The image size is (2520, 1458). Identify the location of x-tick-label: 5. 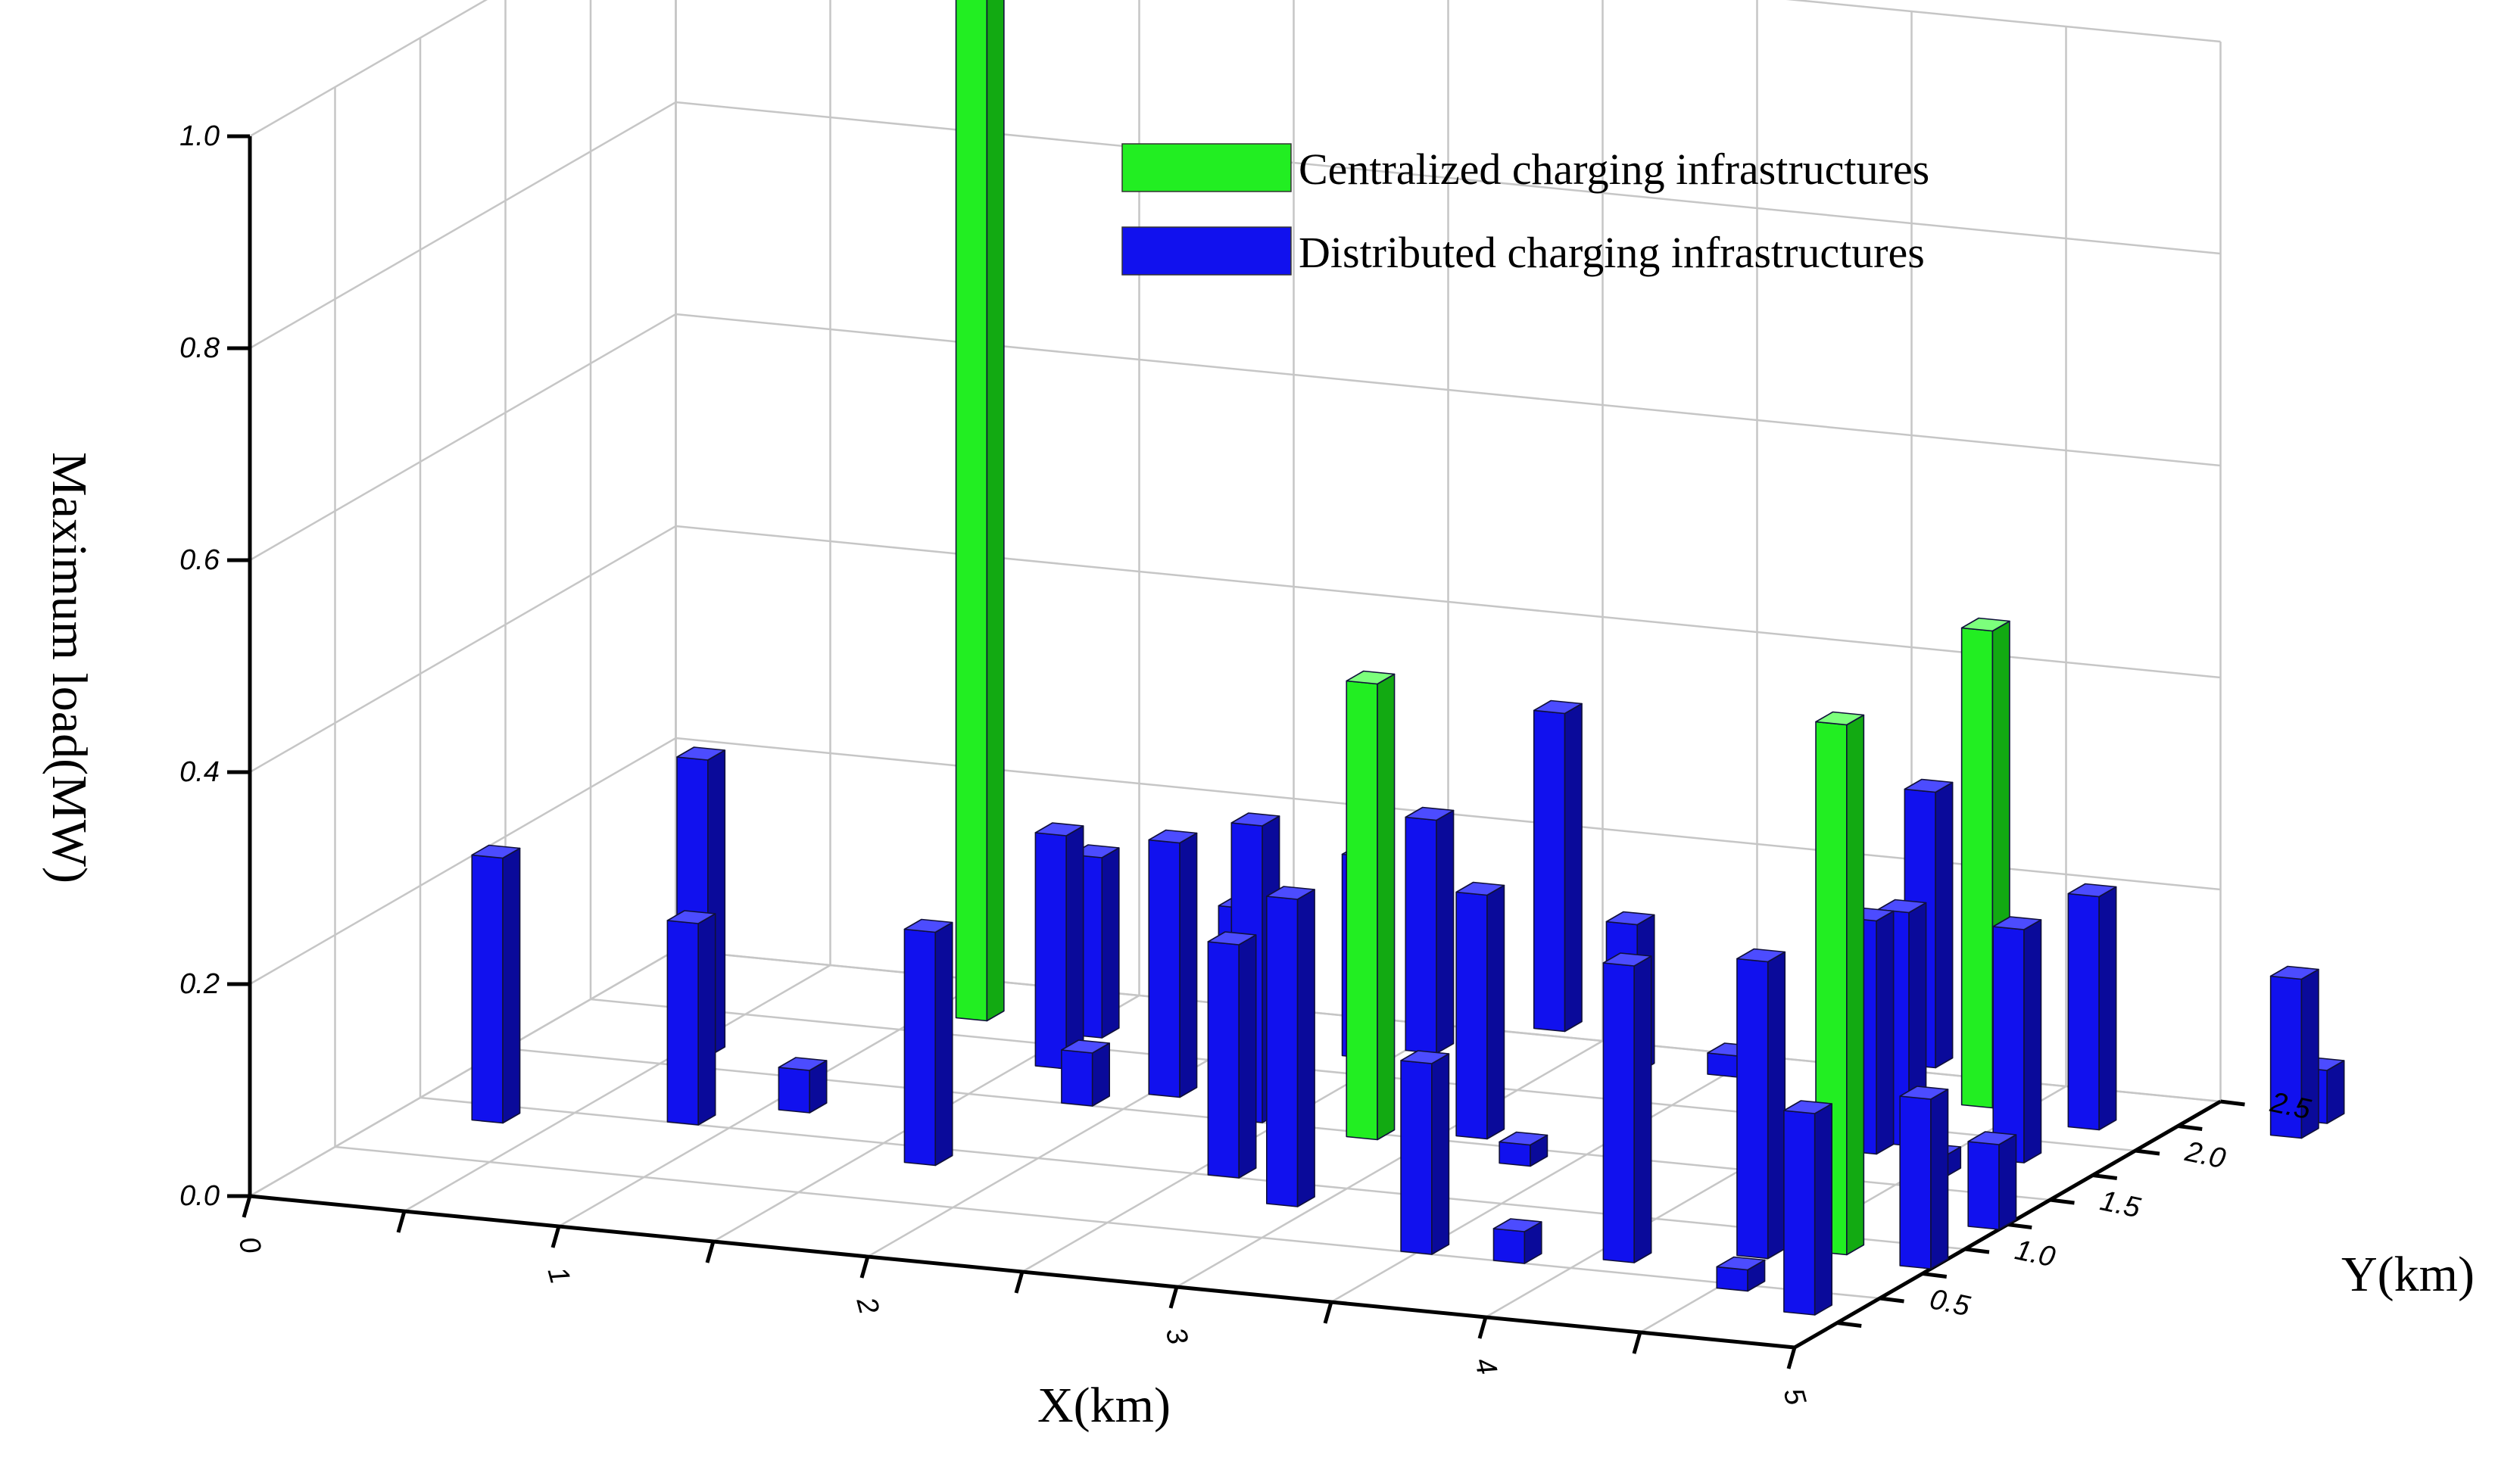
(1794, 1397).